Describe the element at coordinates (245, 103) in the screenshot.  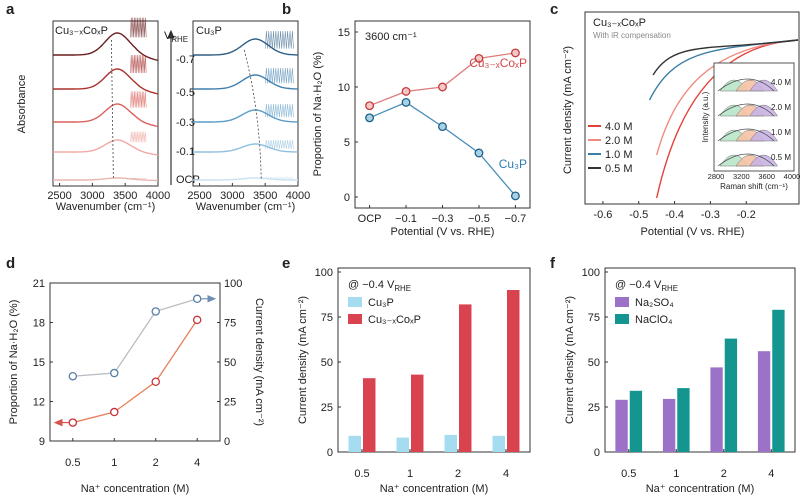
I see `panel-a-right-frame` at that location.